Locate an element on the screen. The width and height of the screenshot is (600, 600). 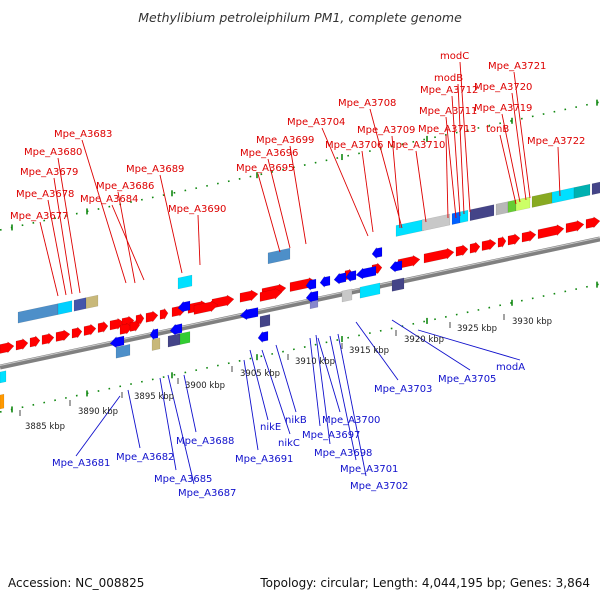
forward-gene-label: Mpe_A3711 is located at coordinates (448, 111).